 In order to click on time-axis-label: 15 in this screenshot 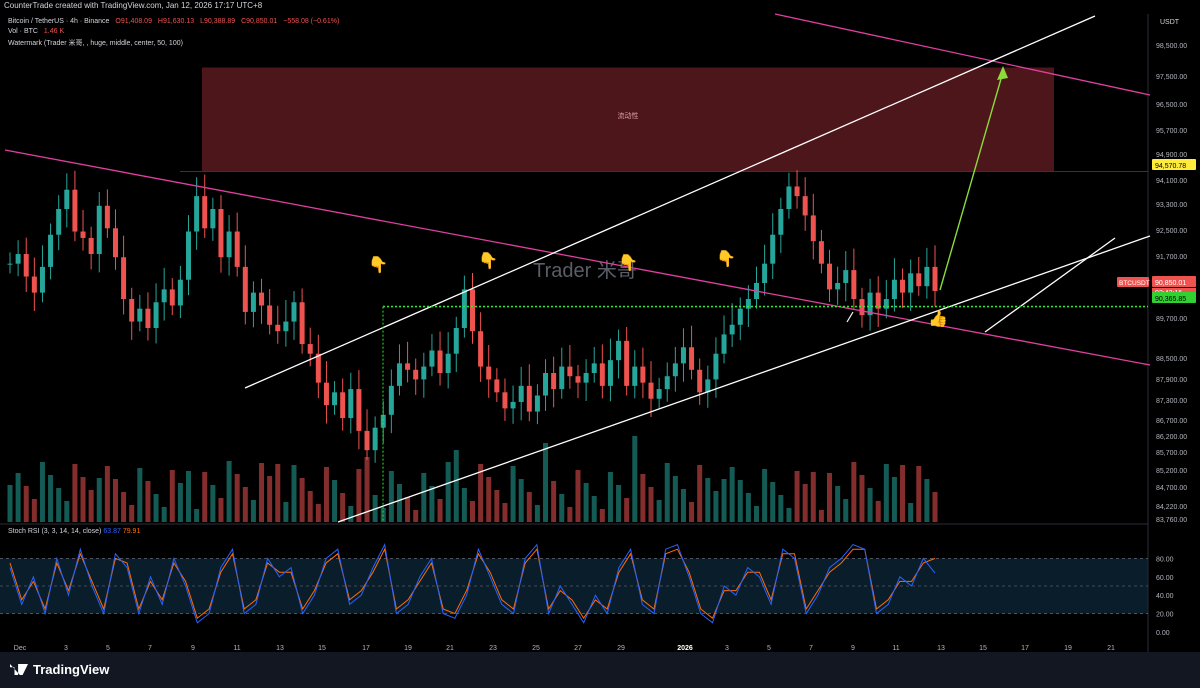, I will do `click(983, 648)`.